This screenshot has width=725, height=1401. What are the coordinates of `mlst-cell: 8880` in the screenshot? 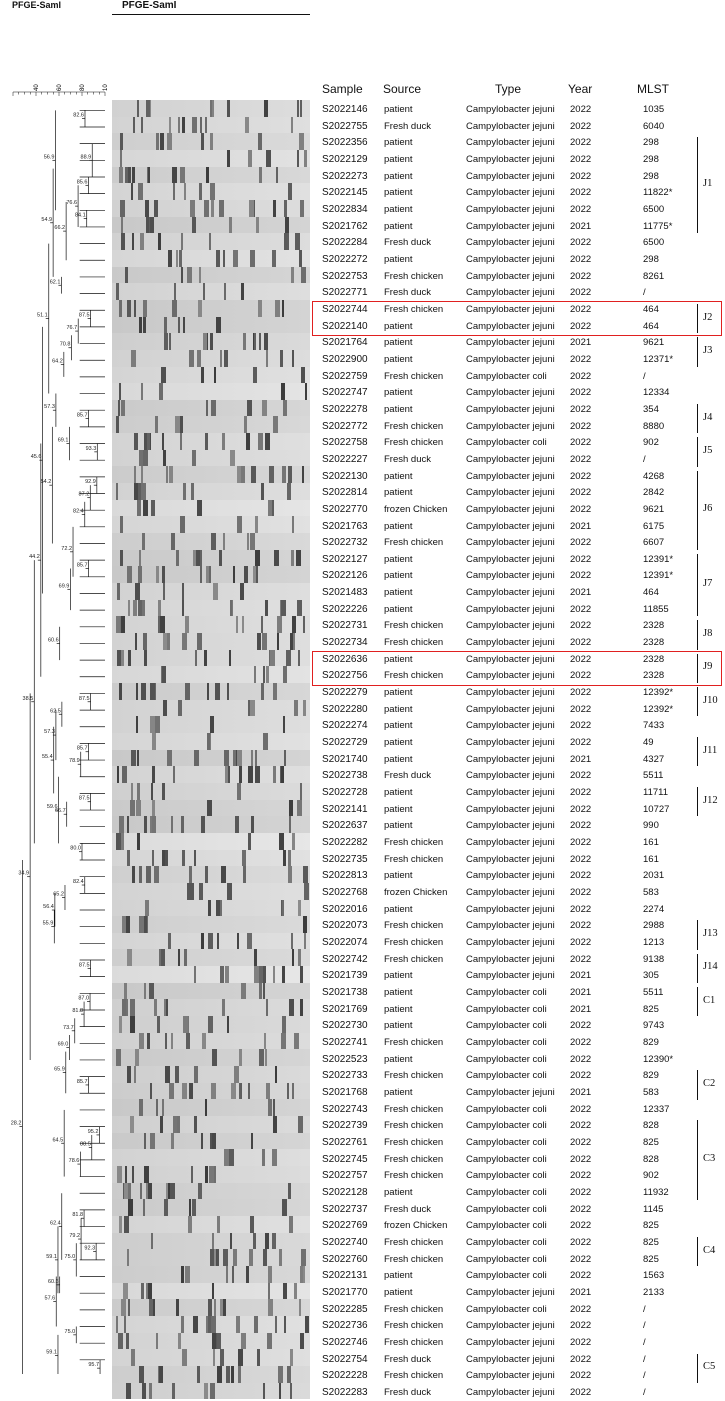 It's located at (654, 426).